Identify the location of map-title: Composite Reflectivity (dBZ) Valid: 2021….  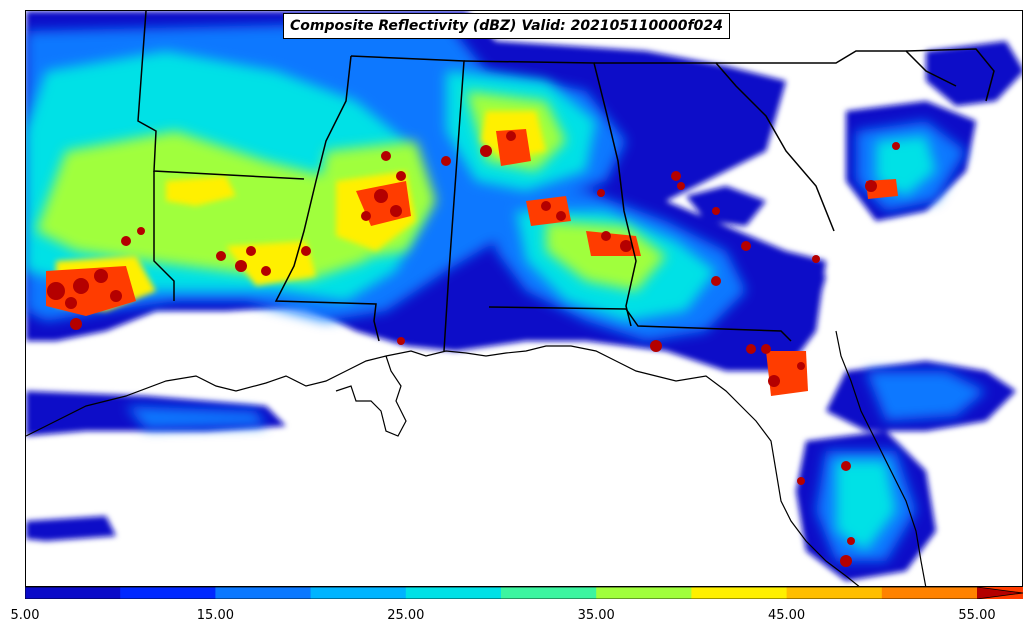
(506, 26).